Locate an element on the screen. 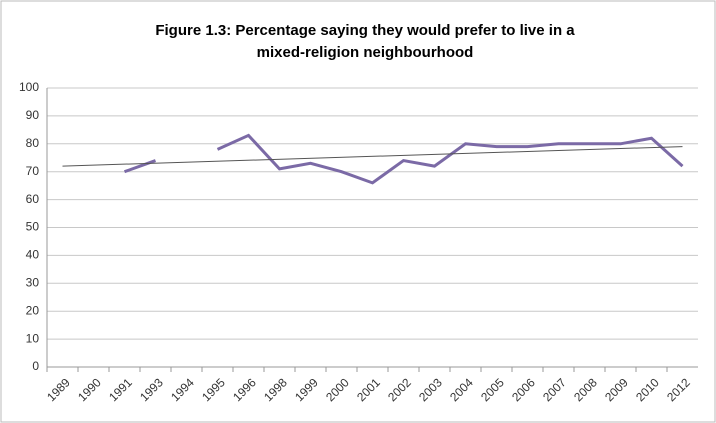 The image size is (716, 423). y-tick-label: 90 is located at coordinates (33, 115).